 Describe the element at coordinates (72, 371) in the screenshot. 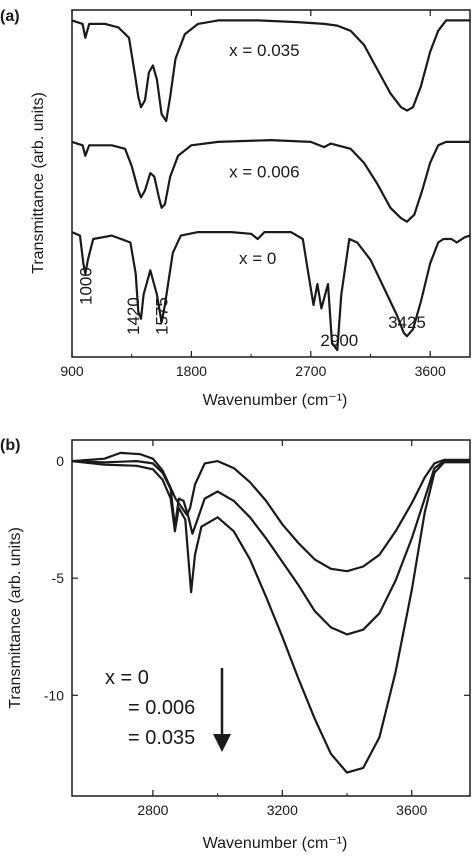

I see `x-tick-label: 900` at that location.